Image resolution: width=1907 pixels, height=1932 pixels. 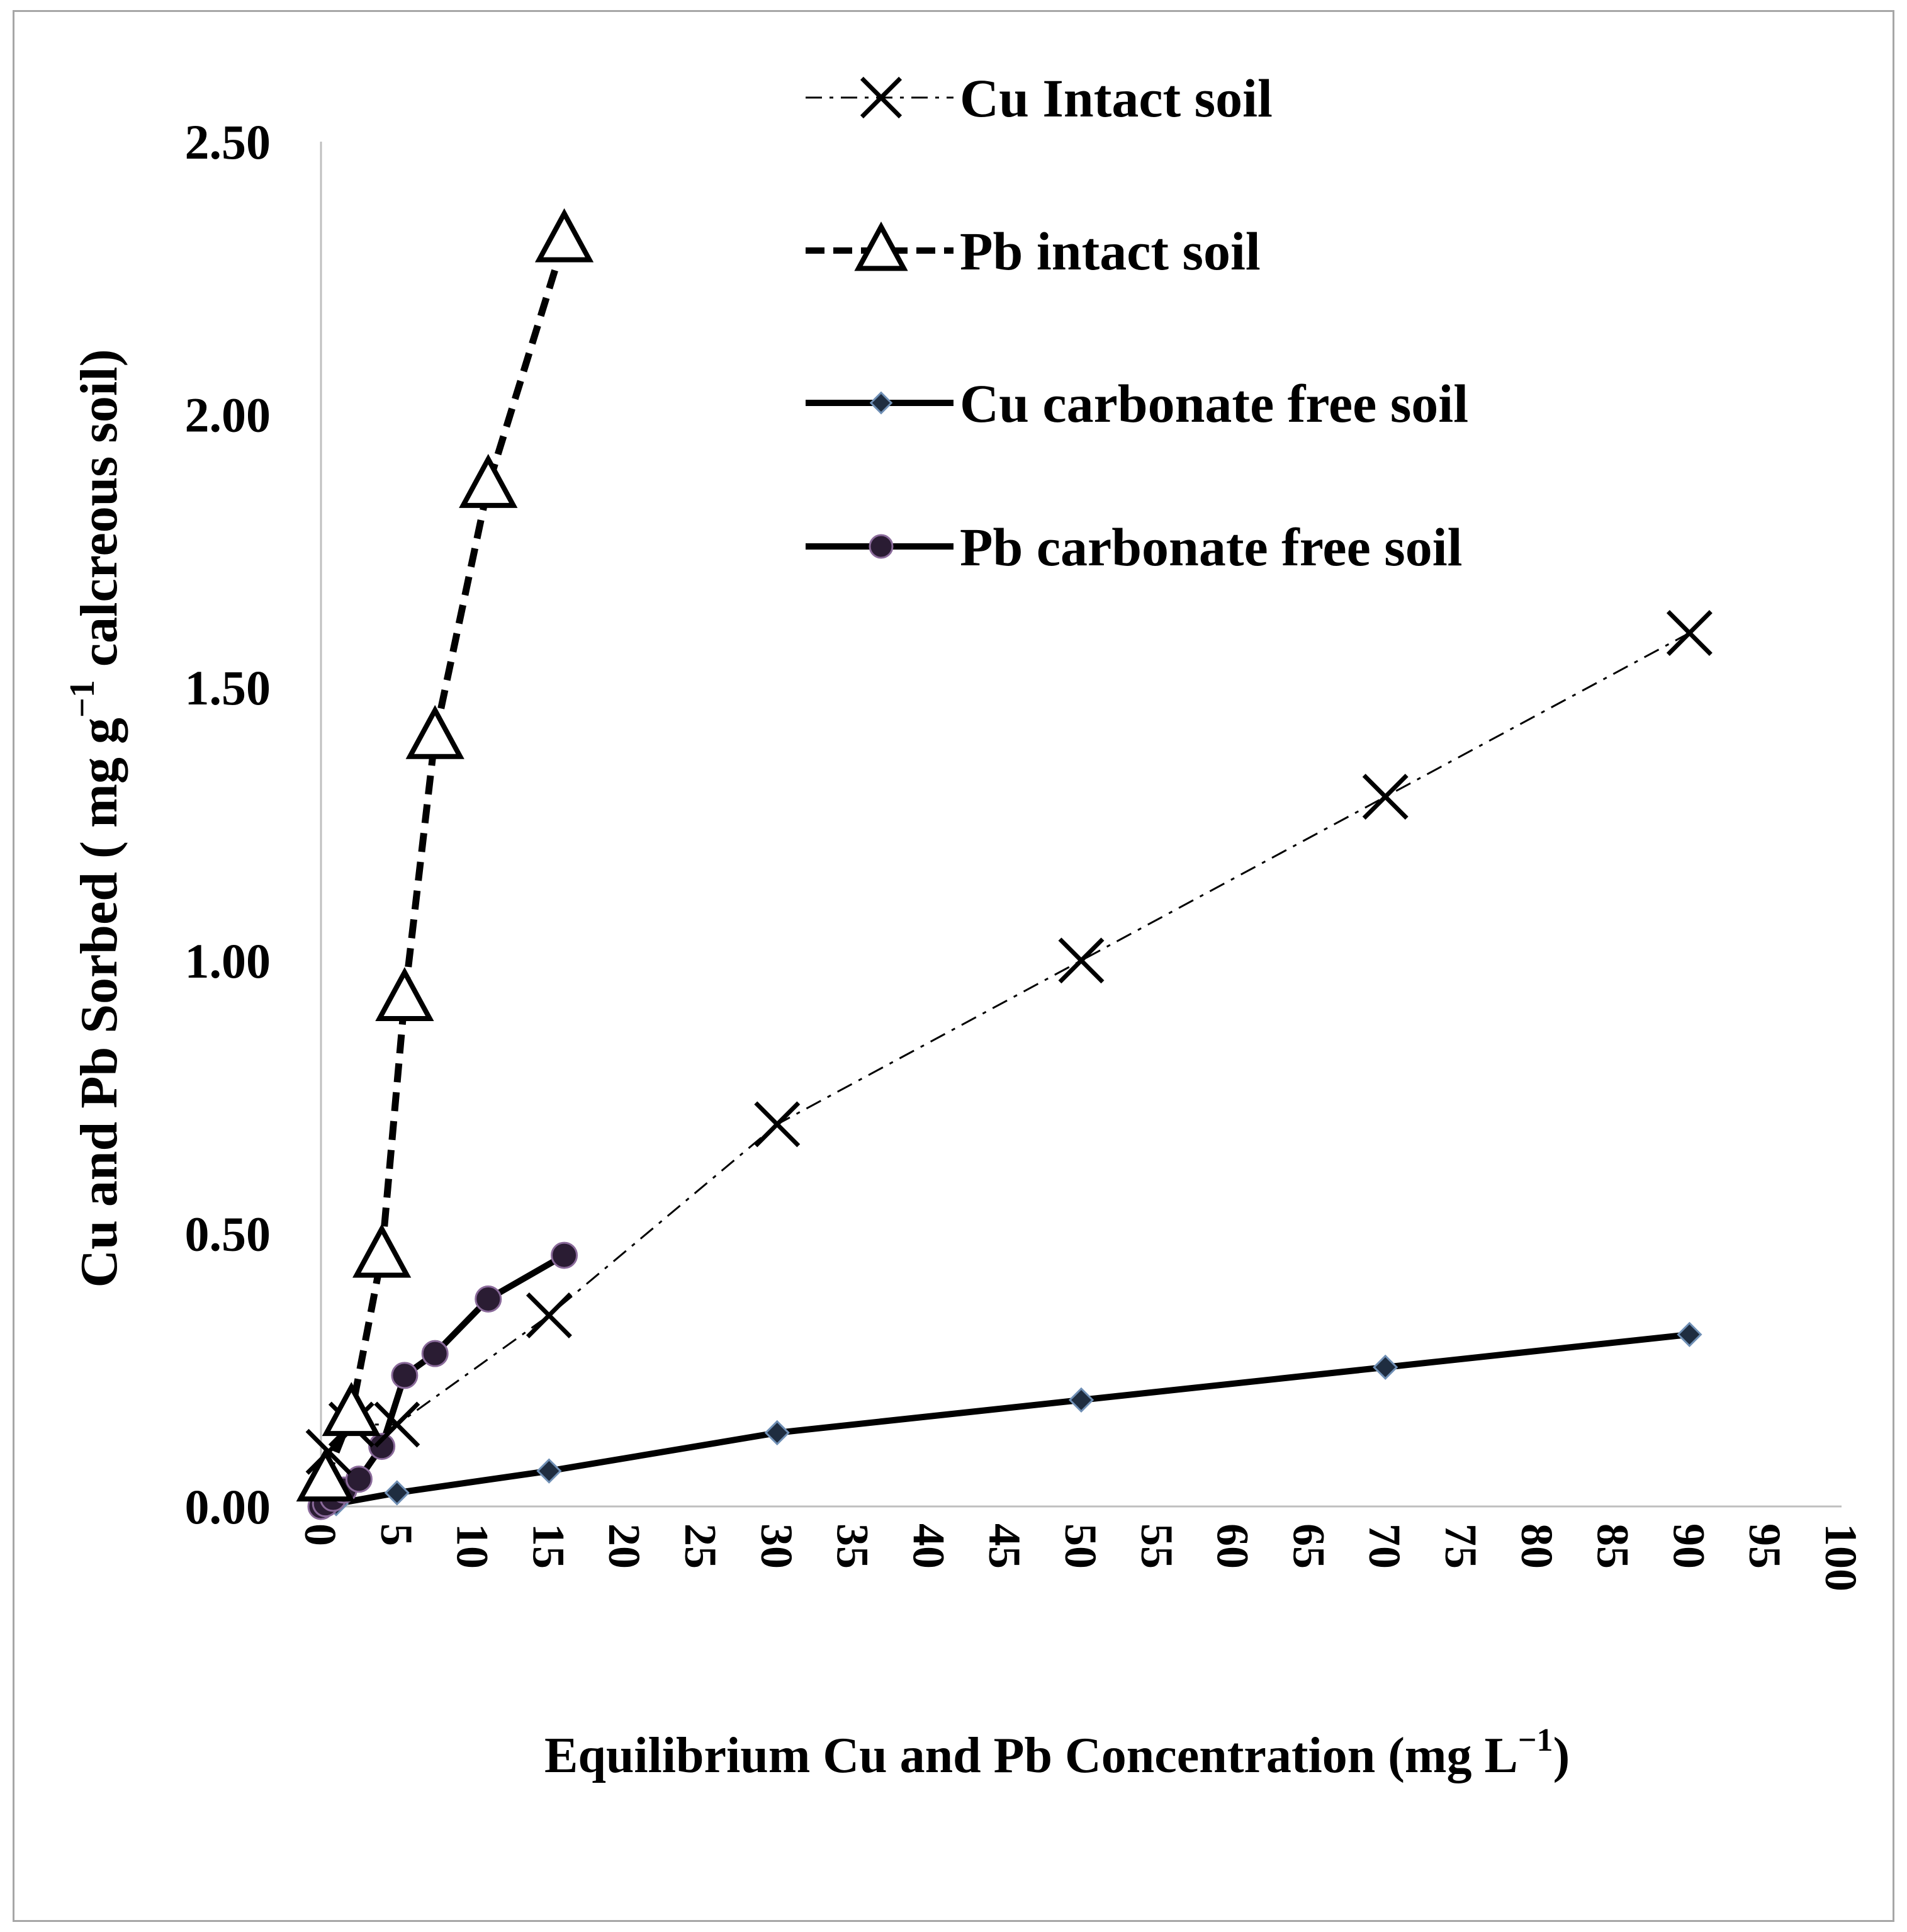 I want to click on x-tick-label: 80, so click(x=1537, y=1546).